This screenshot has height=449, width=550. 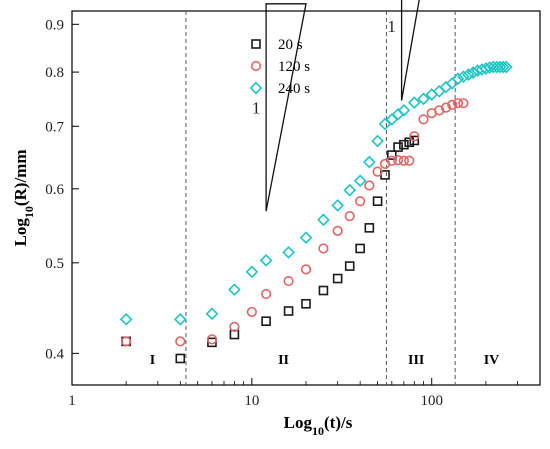 I want to click on region-label: I, so click(x=152, y=360).